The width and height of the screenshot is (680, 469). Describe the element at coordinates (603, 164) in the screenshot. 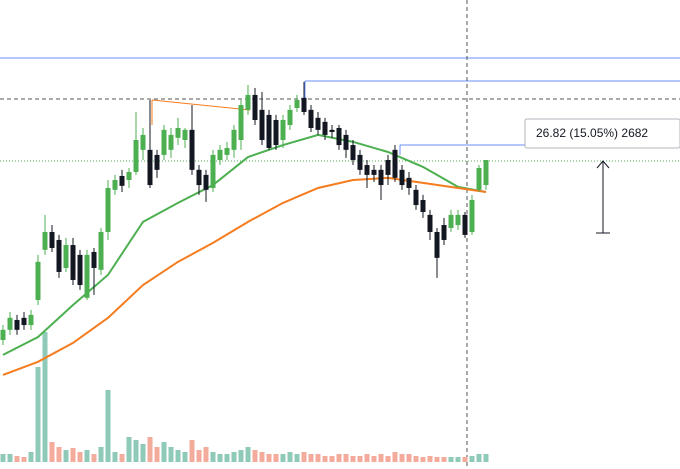

I see `measure-arrowhead` at that location.